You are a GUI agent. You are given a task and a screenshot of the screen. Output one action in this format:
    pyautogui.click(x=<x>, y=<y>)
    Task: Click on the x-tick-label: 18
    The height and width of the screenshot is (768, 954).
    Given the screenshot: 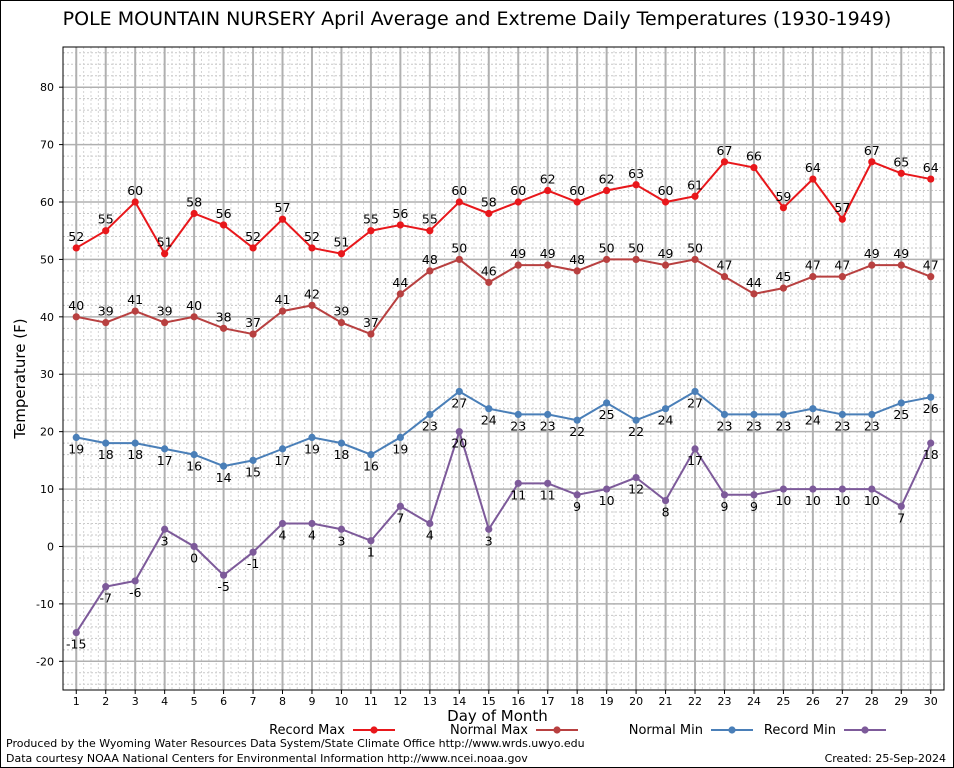 What is the action you would take?
    pyautogui.click(x=577, y=701)
    